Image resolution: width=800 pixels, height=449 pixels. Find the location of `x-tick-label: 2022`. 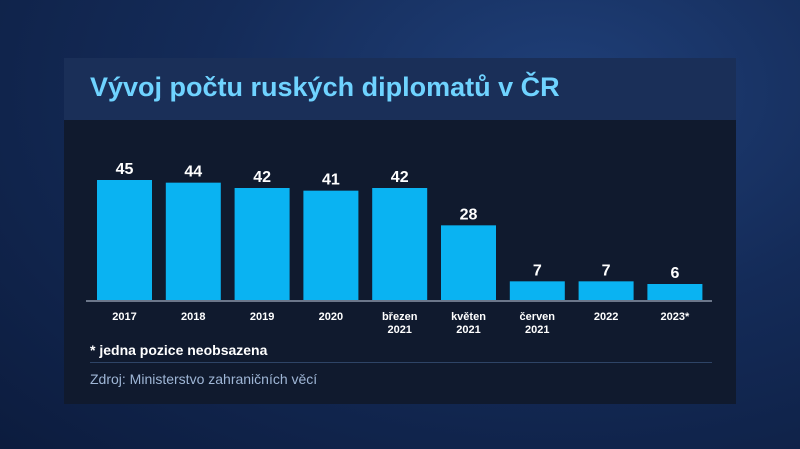

x-tick-label: 2022 is located at coordinates (606, 317).